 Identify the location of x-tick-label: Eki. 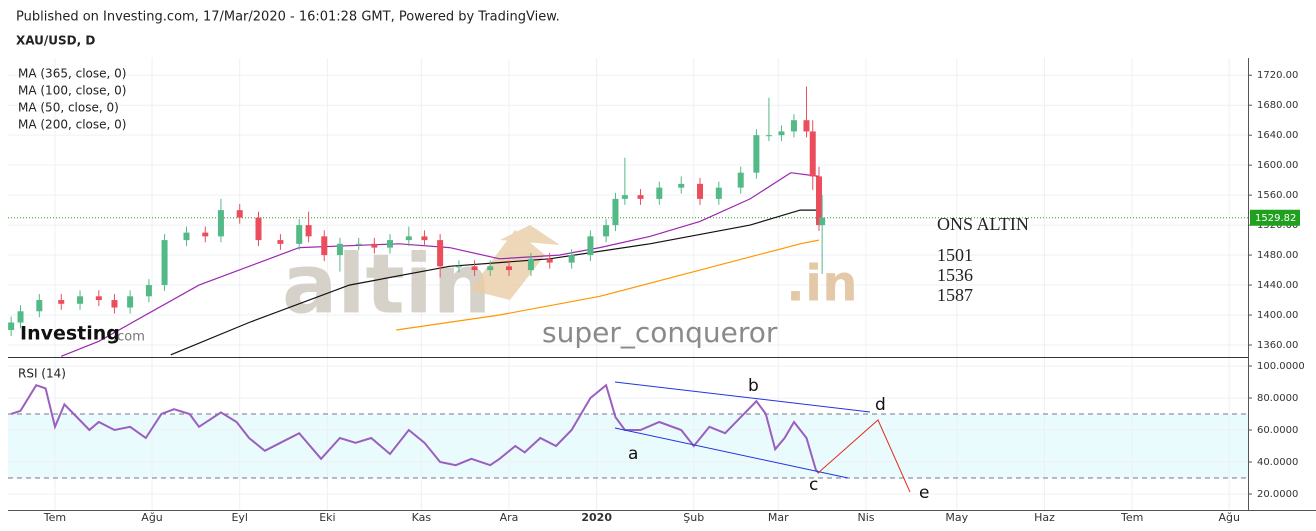
(327, 517).